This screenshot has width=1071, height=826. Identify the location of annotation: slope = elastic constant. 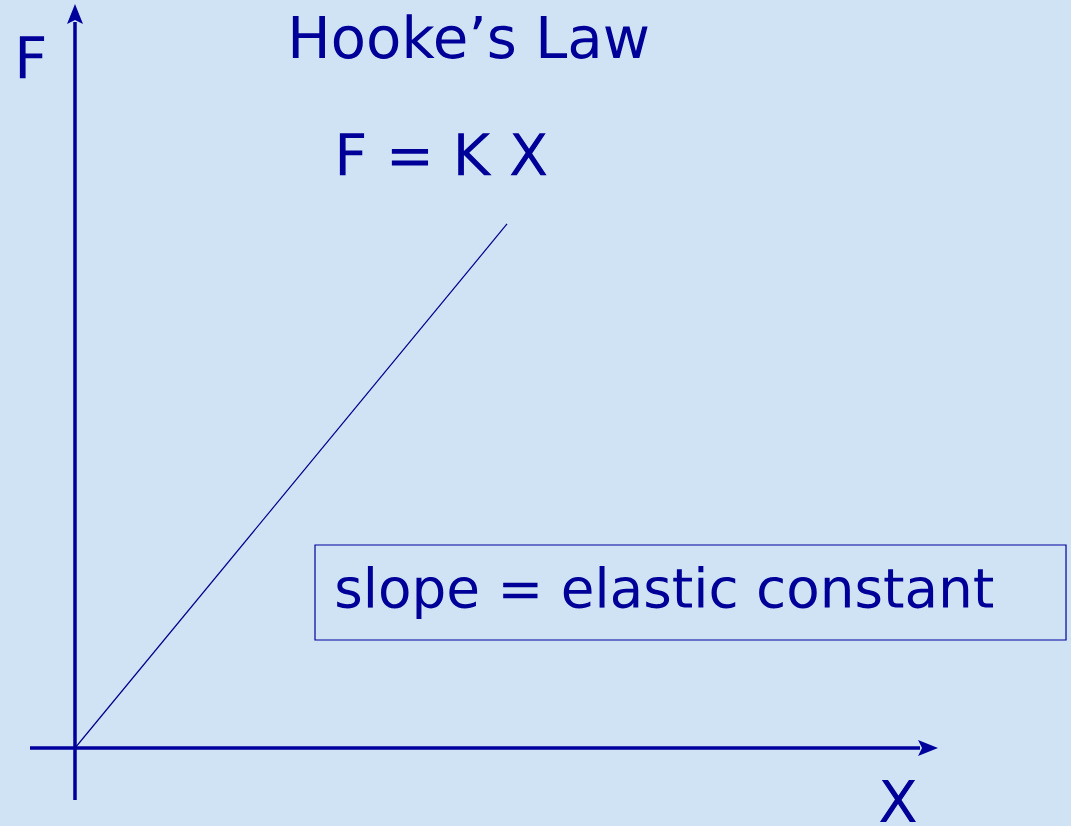
(665, 592).